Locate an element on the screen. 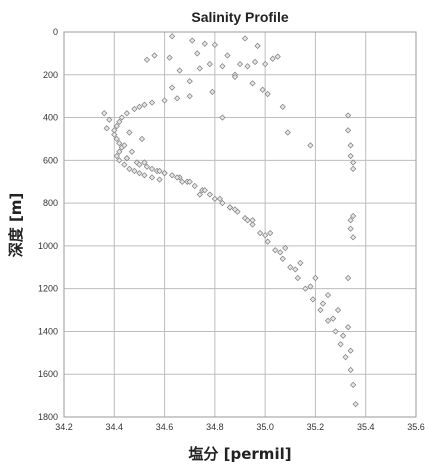 Image resolution: width=430 pixels, height=468 pixels. y-tick-label: 1200 is located at coordinates (48, 289).